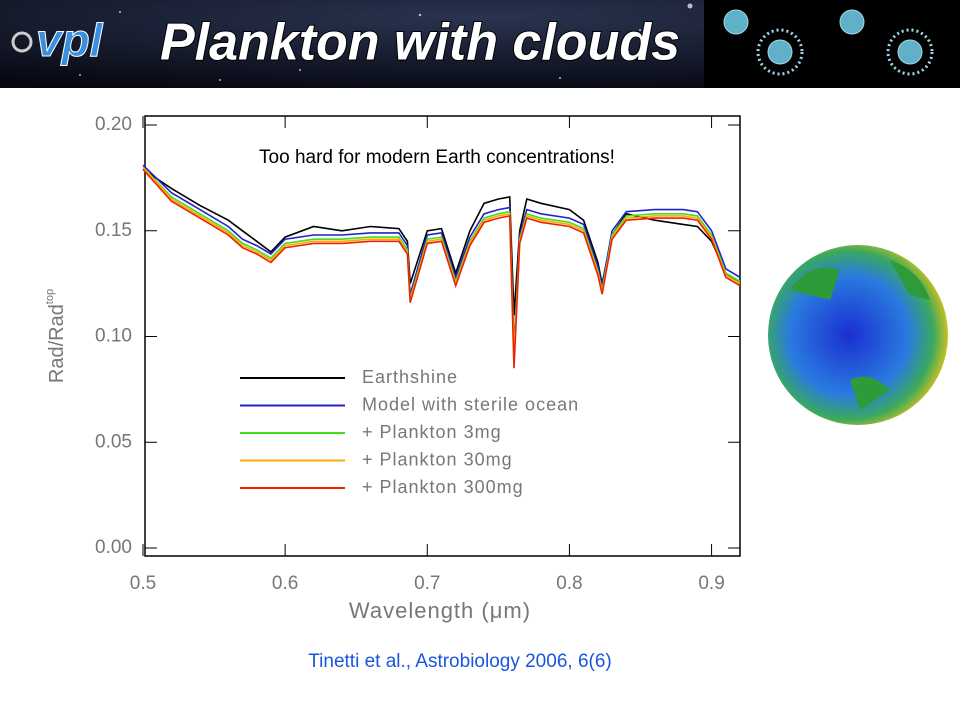  Describe the element at coordinates (569, 583) in the screenshot. I see `x-tick-label: 0.8` at that location.